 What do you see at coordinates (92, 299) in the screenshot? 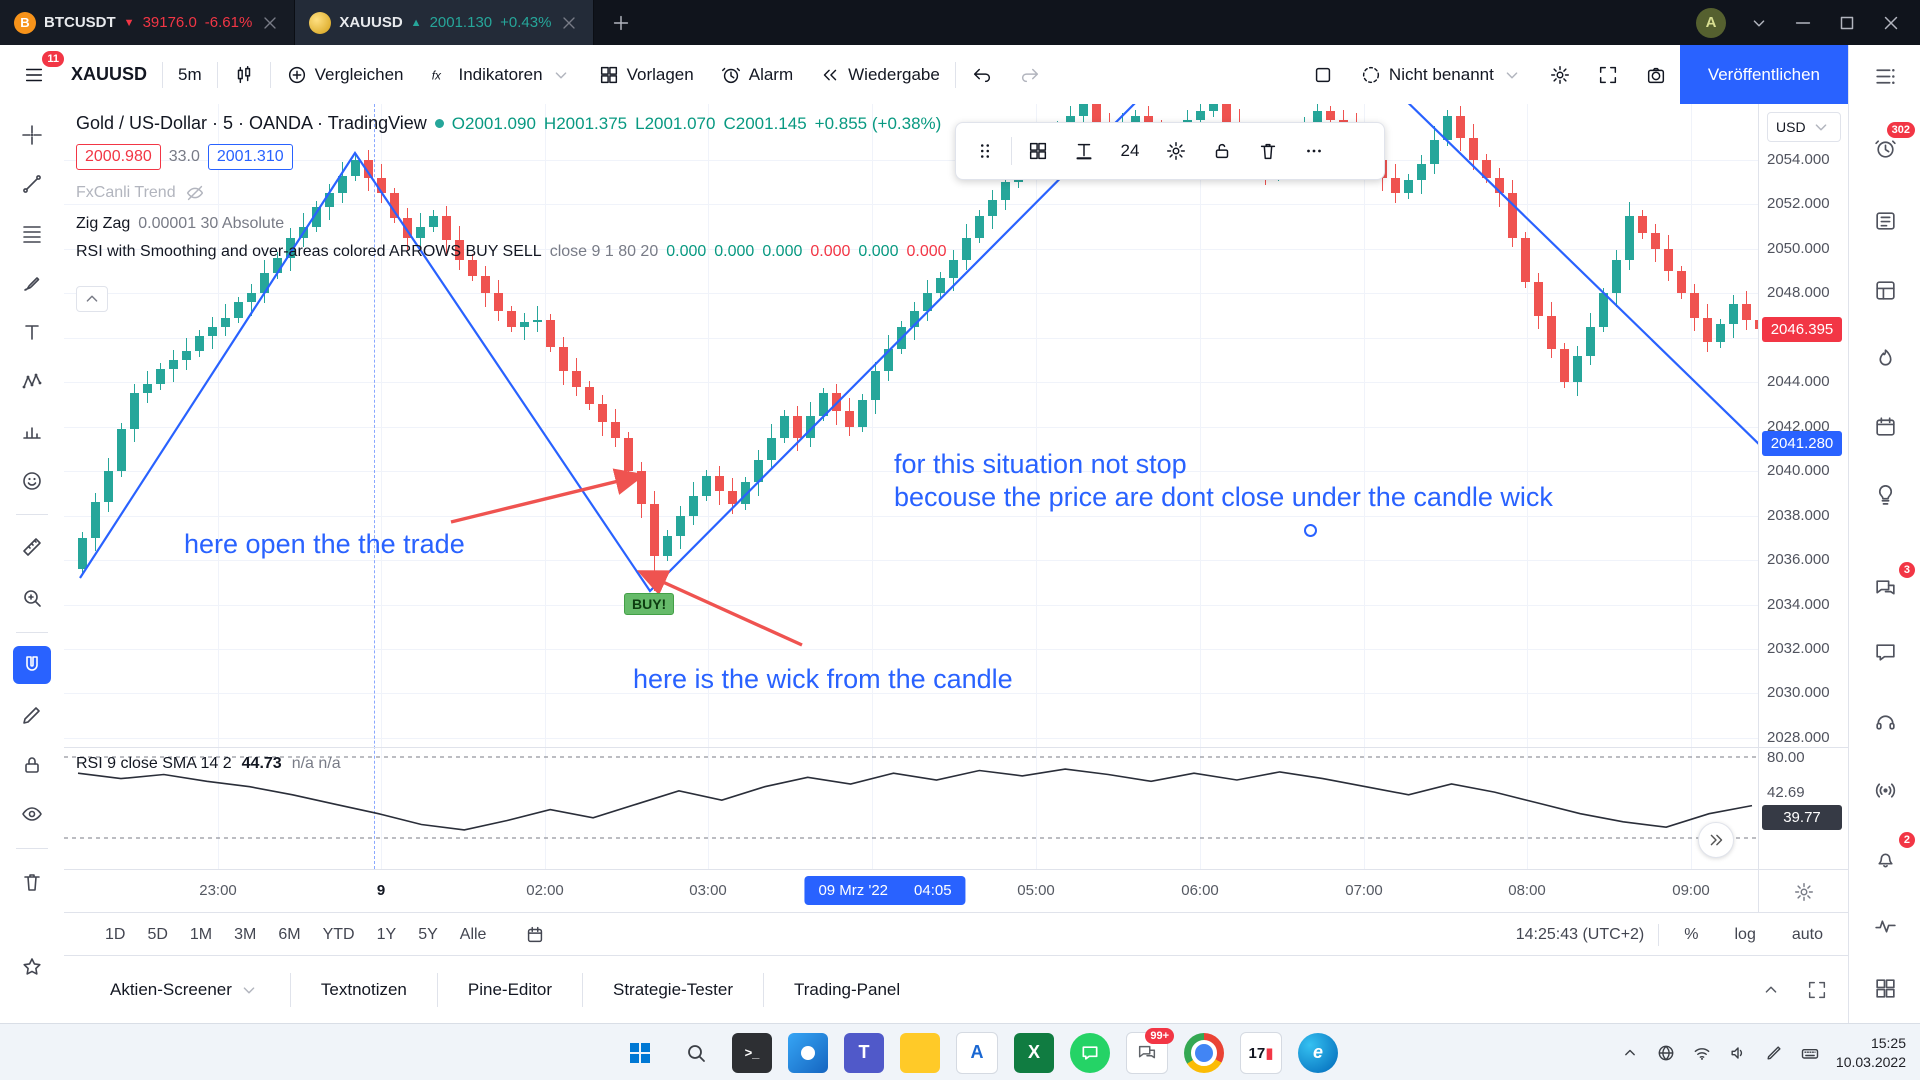
I see `collapse-legend-button` at bounding box center [92, 299].